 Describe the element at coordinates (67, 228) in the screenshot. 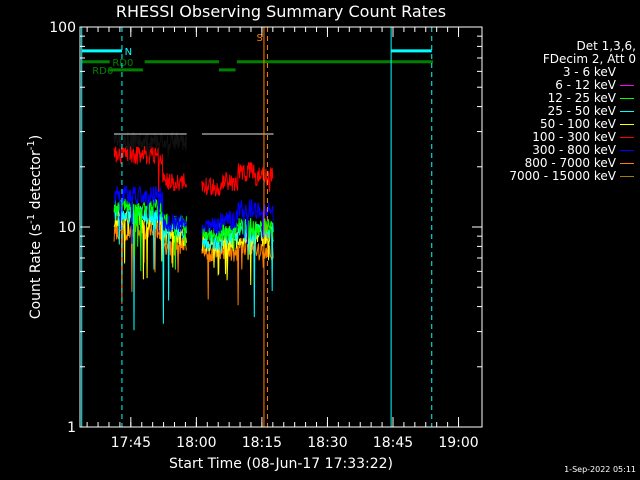

I see `y-tick-label: 10` at that location.